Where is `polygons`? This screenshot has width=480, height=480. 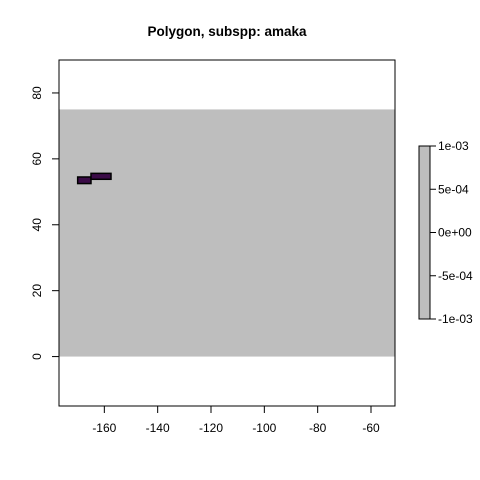
polygons is located at coordinates (94, 178).